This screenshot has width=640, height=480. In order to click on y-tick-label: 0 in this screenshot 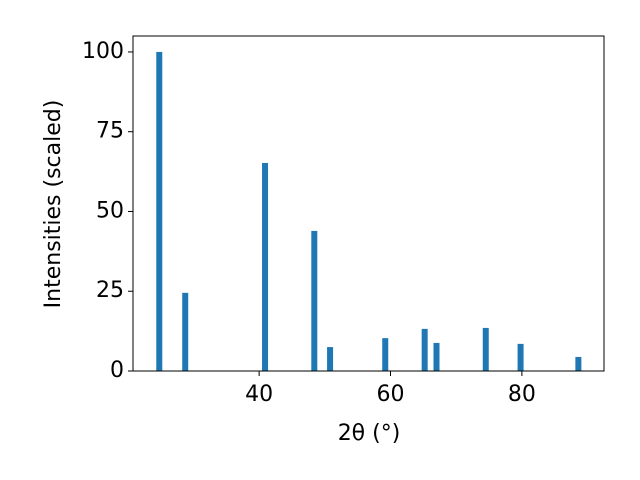, I will do `click(117, 370)`.